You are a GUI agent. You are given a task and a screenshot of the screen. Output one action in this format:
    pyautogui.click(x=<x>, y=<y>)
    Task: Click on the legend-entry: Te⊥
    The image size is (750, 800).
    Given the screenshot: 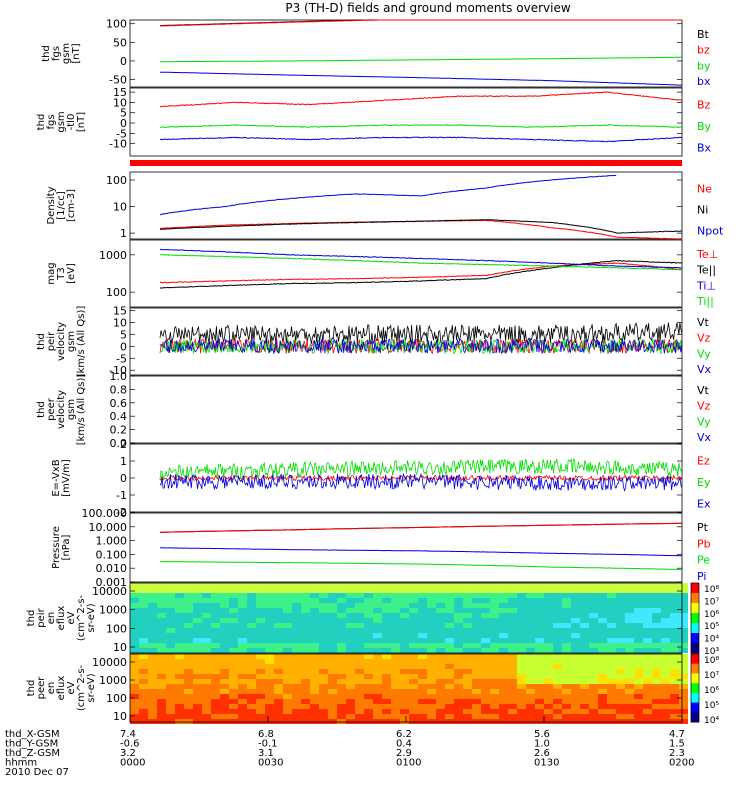 What is the action you would take?
    pyautogui.click(x=707, y=254)
    